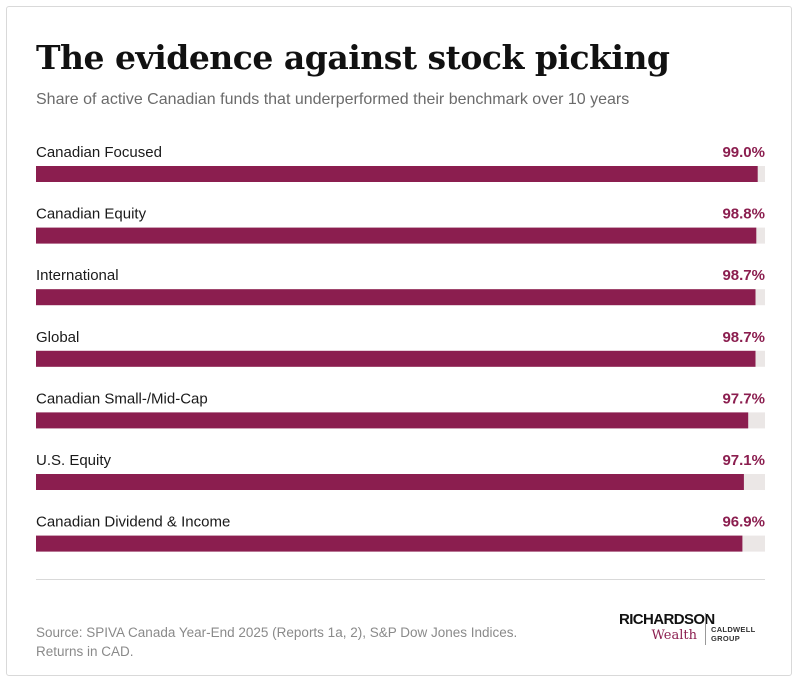 This screenshot has height=683, width=800. What do you see at coordinates (743, 214) in the screenshot?
I see `value-label: 98.8%` at bounding box center [743, 214].